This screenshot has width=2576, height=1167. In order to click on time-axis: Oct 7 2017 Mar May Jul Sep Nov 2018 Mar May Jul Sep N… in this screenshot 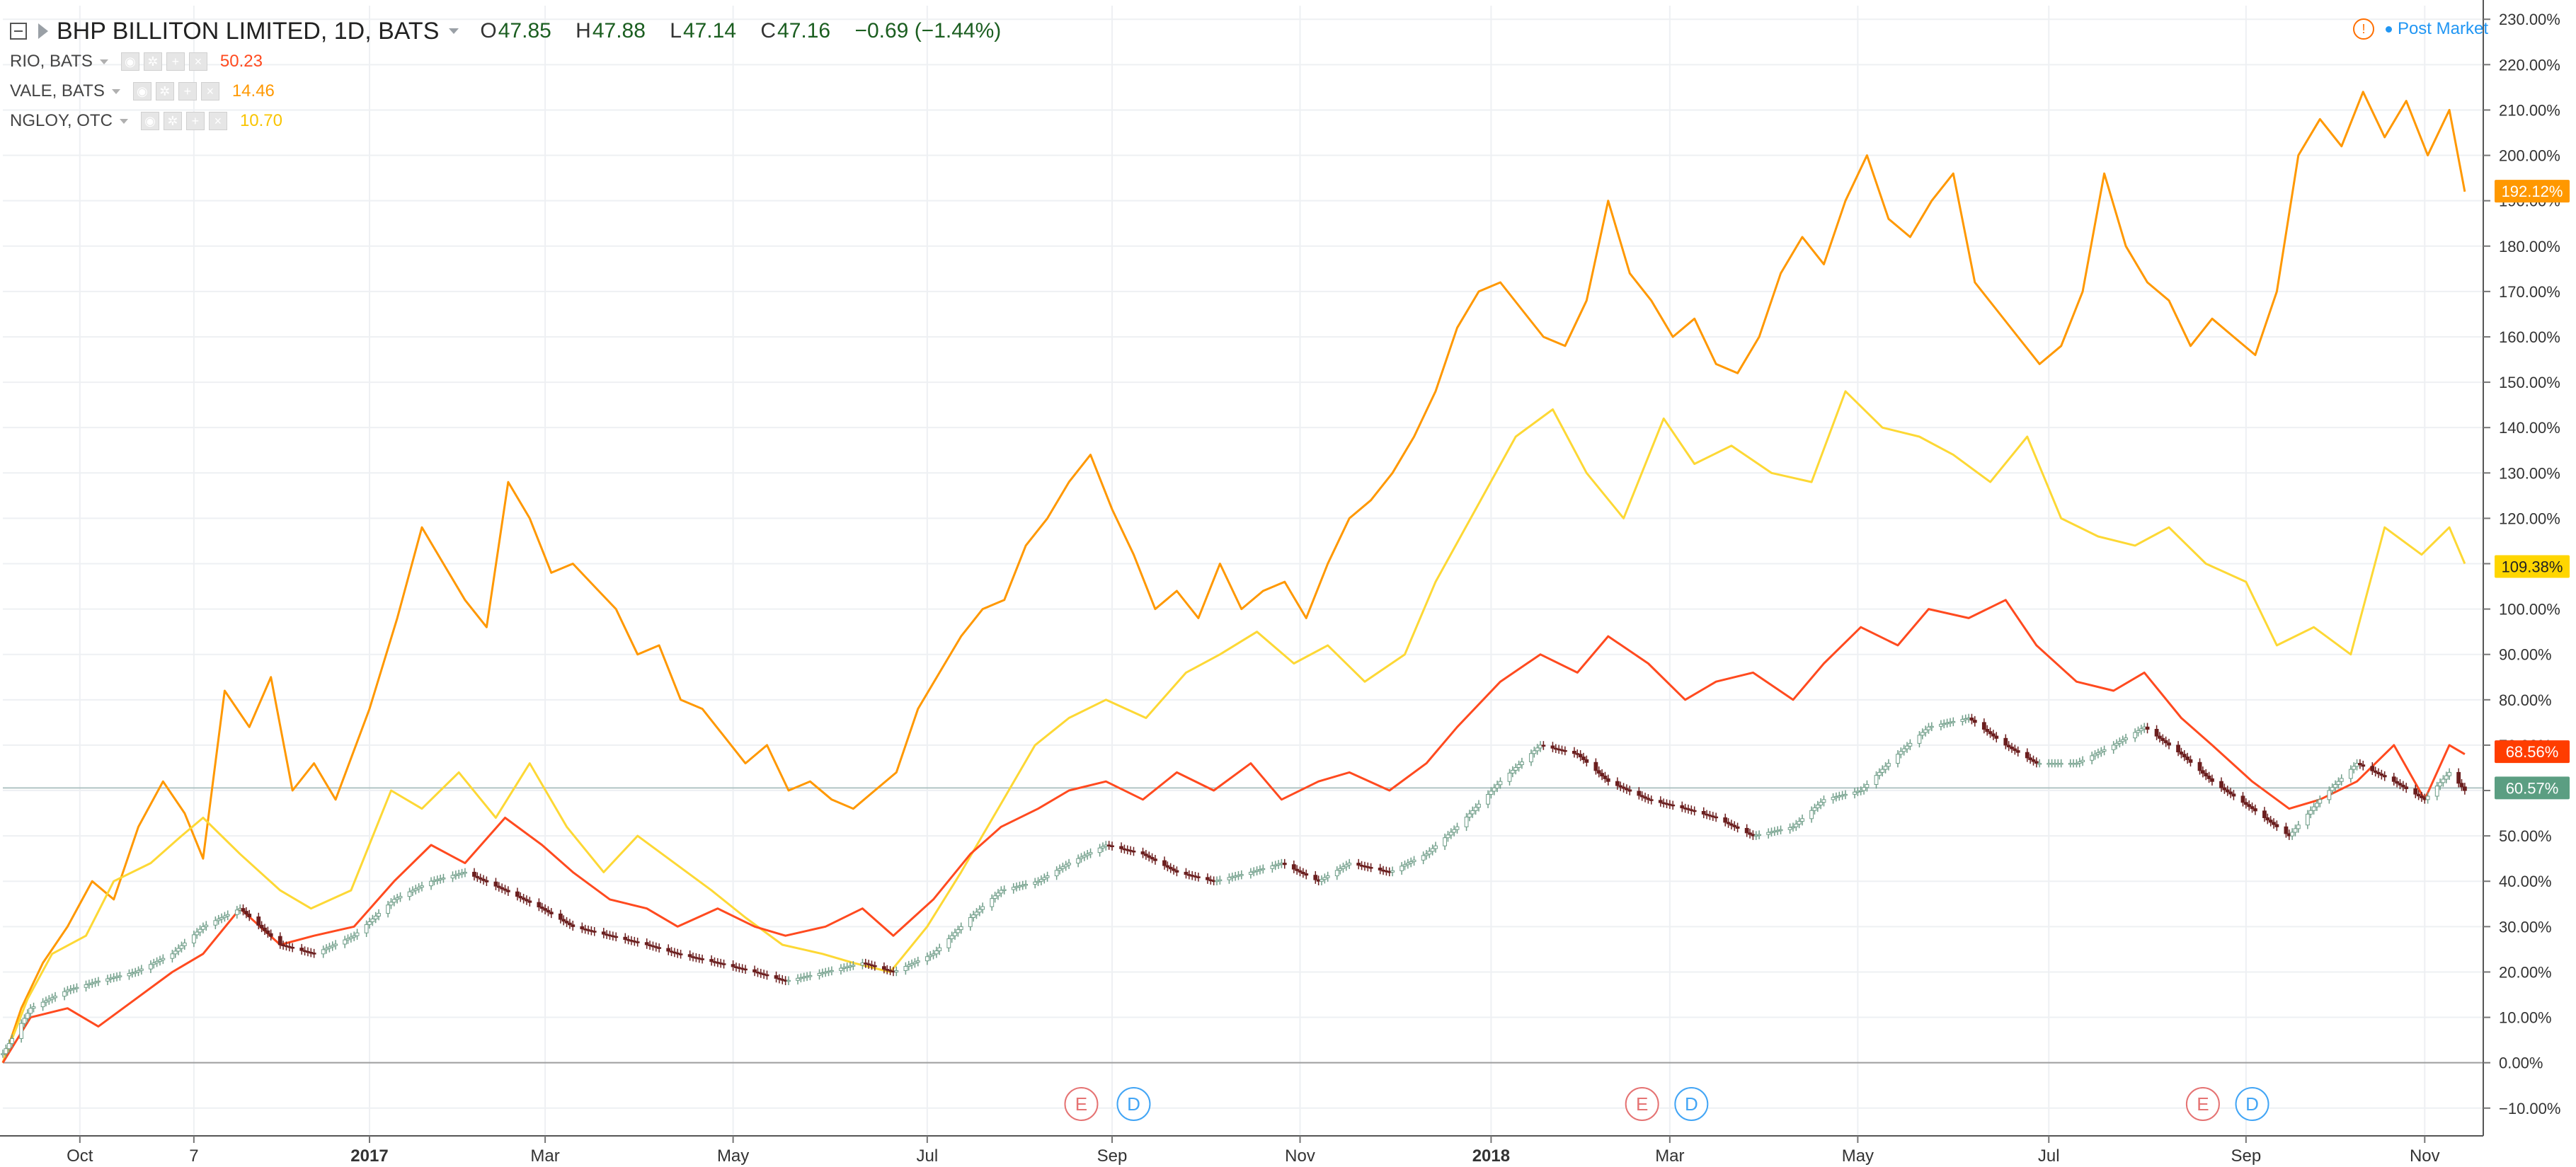, I will do `click(1241, 1150)`.